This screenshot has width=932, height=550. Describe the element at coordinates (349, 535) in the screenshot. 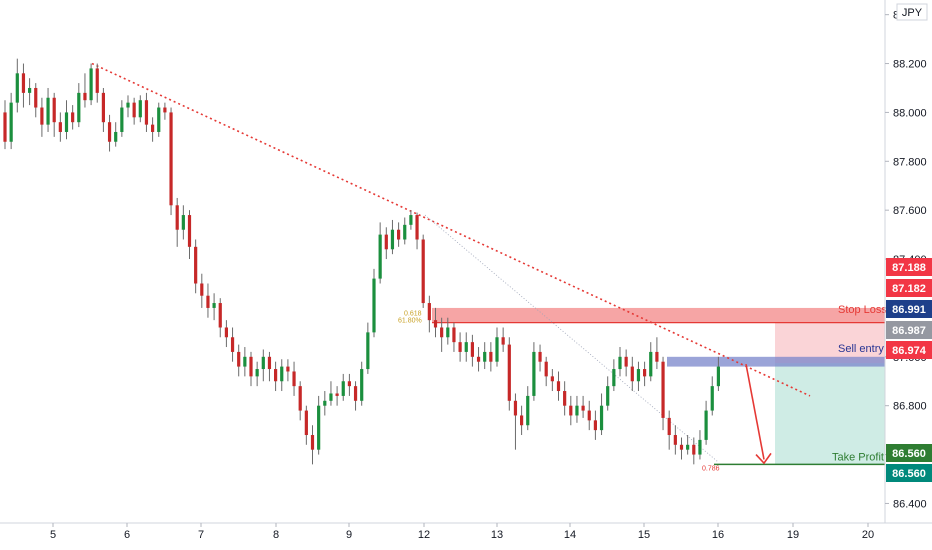

I see `x-tick-label: 9` at that location.